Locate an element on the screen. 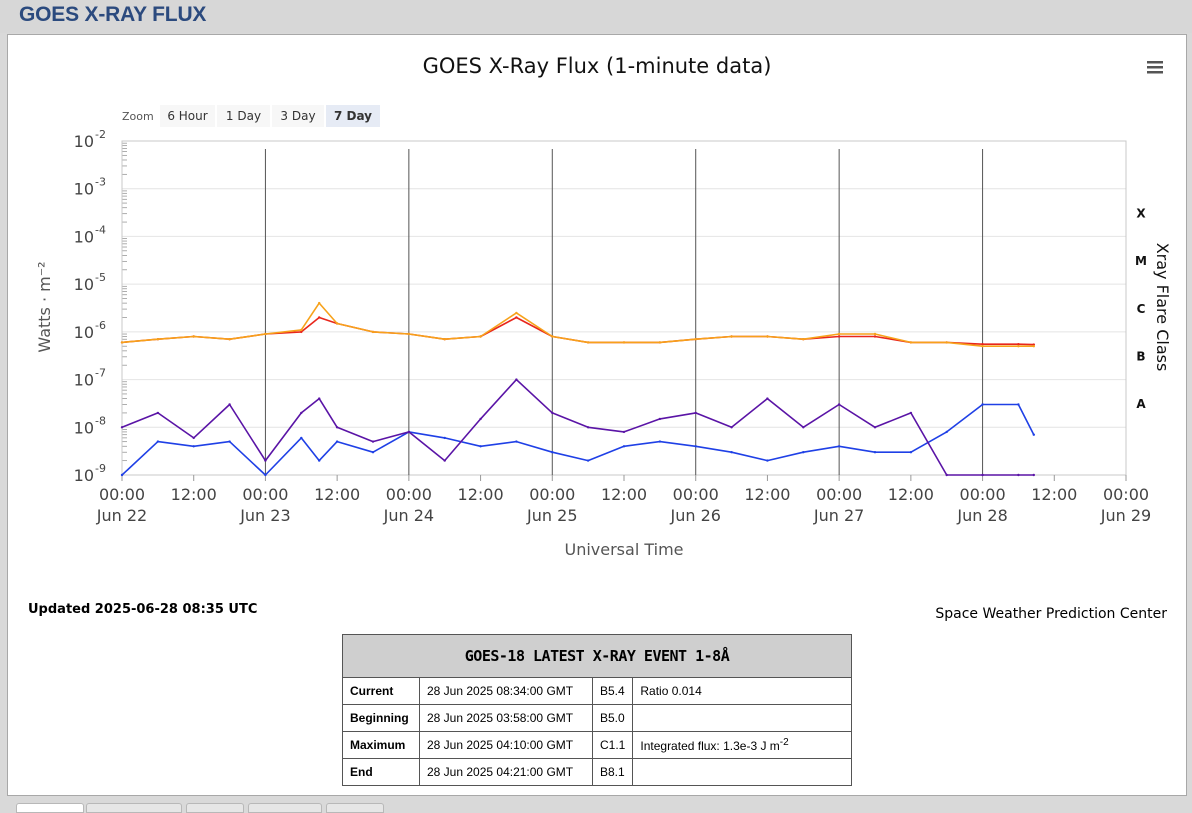 Image resolution: width=1192 pixels, height=813 pixels. flare-class-label: X is located at coordinates (1141, 213).